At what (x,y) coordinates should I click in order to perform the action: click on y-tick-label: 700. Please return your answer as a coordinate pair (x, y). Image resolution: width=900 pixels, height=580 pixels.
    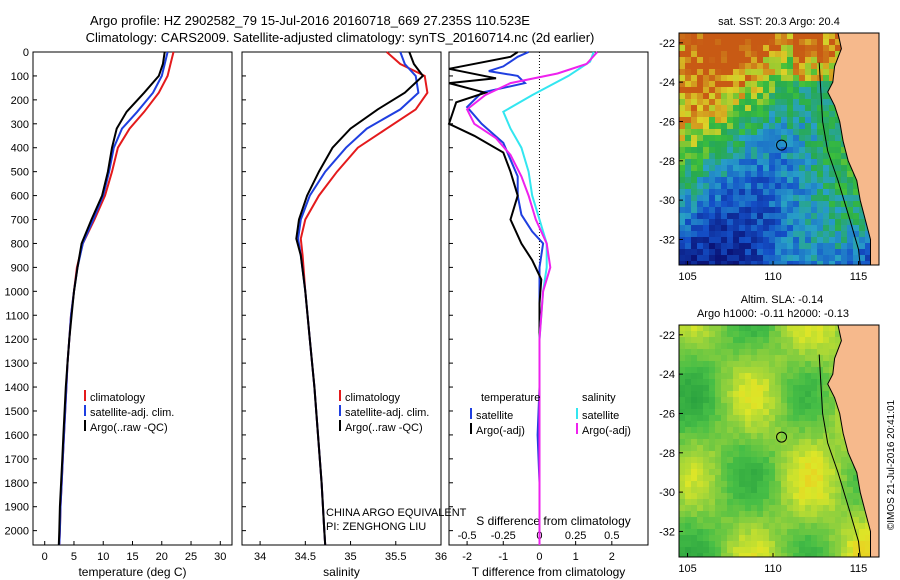
    Looking at the image, I should click on (20, 221).